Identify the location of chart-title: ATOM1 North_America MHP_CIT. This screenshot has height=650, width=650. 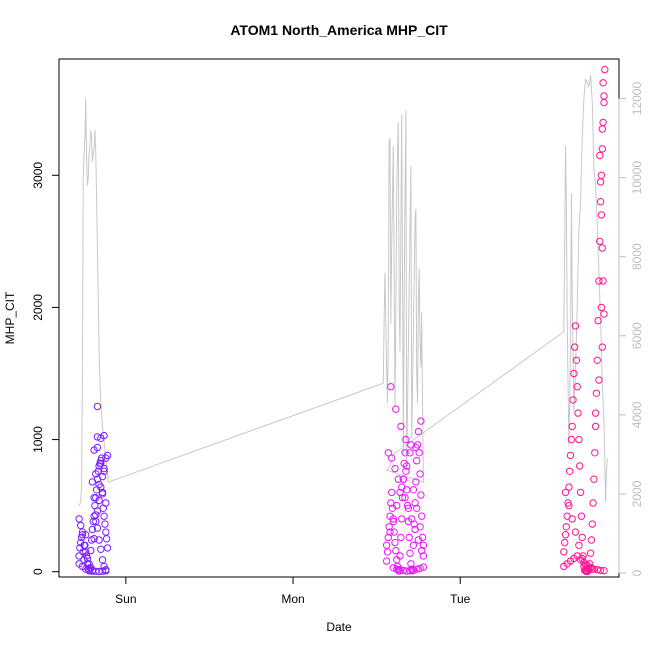
(339, 30).